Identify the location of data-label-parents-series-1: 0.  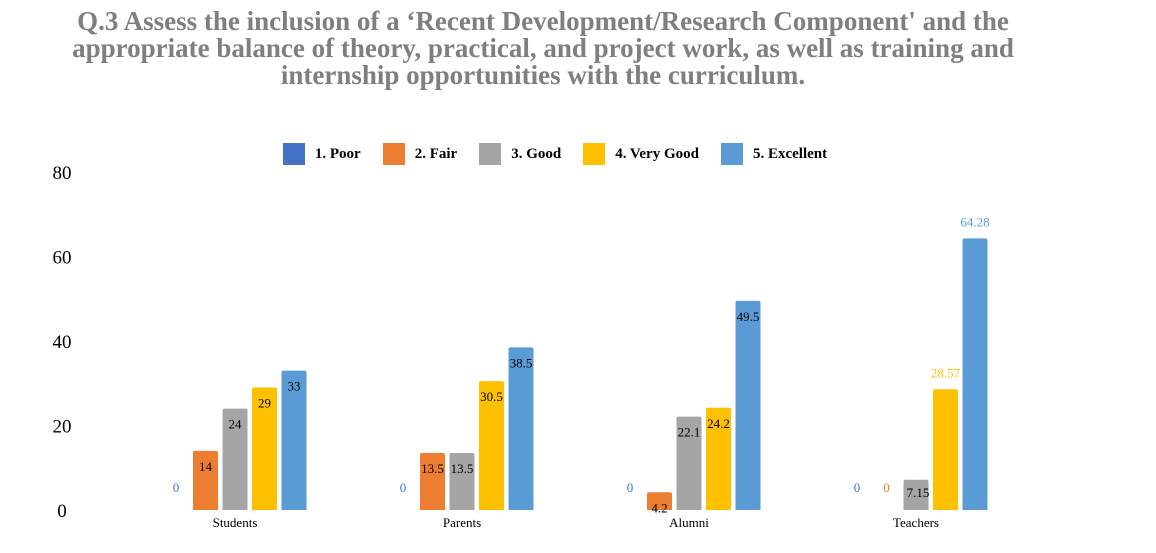
(403, 487).